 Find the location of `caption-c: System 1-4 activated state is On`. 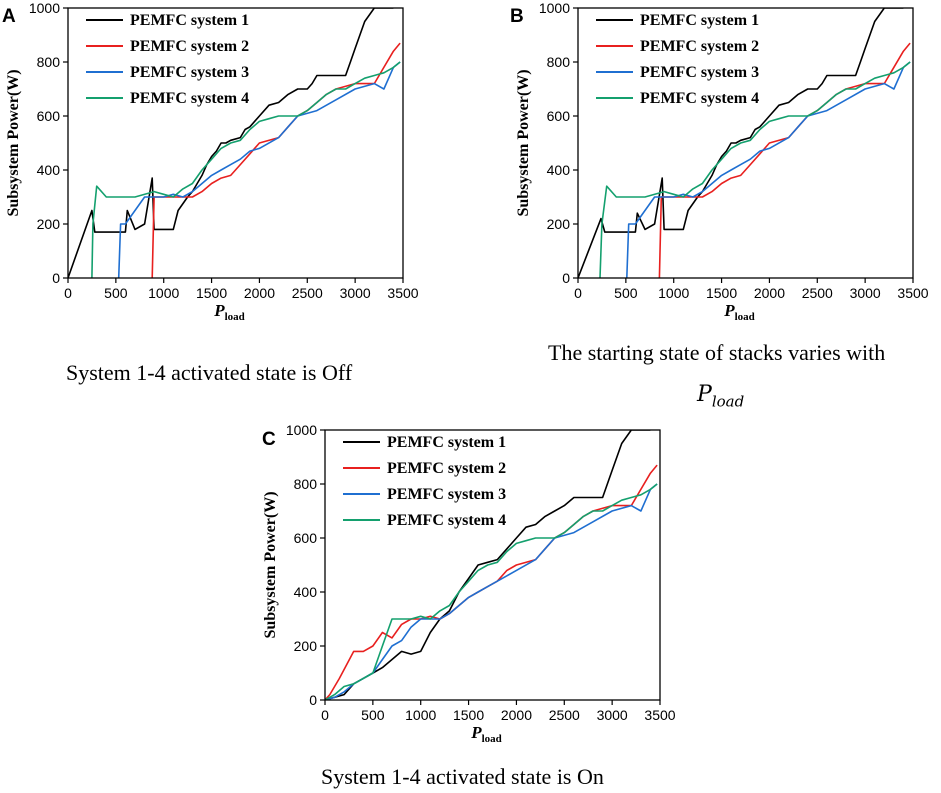

caption-c: System 1-4 activated state is On is located at coordinates (462, 776).